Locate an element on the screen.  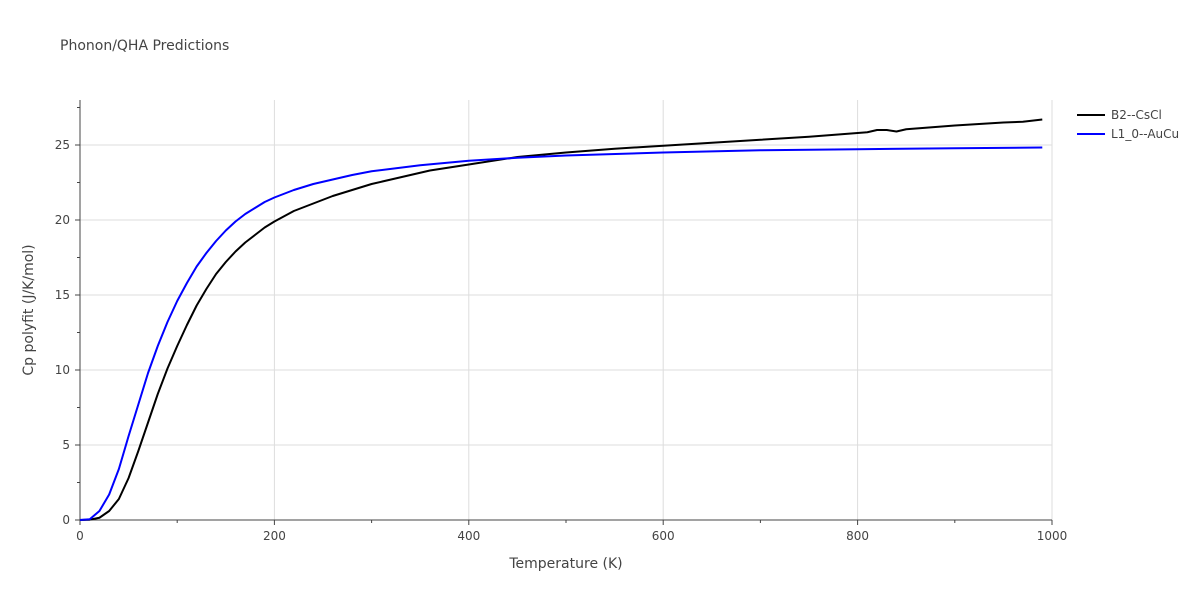
x-axis-title: Temperature (K) is located at coordinates (565, 564).